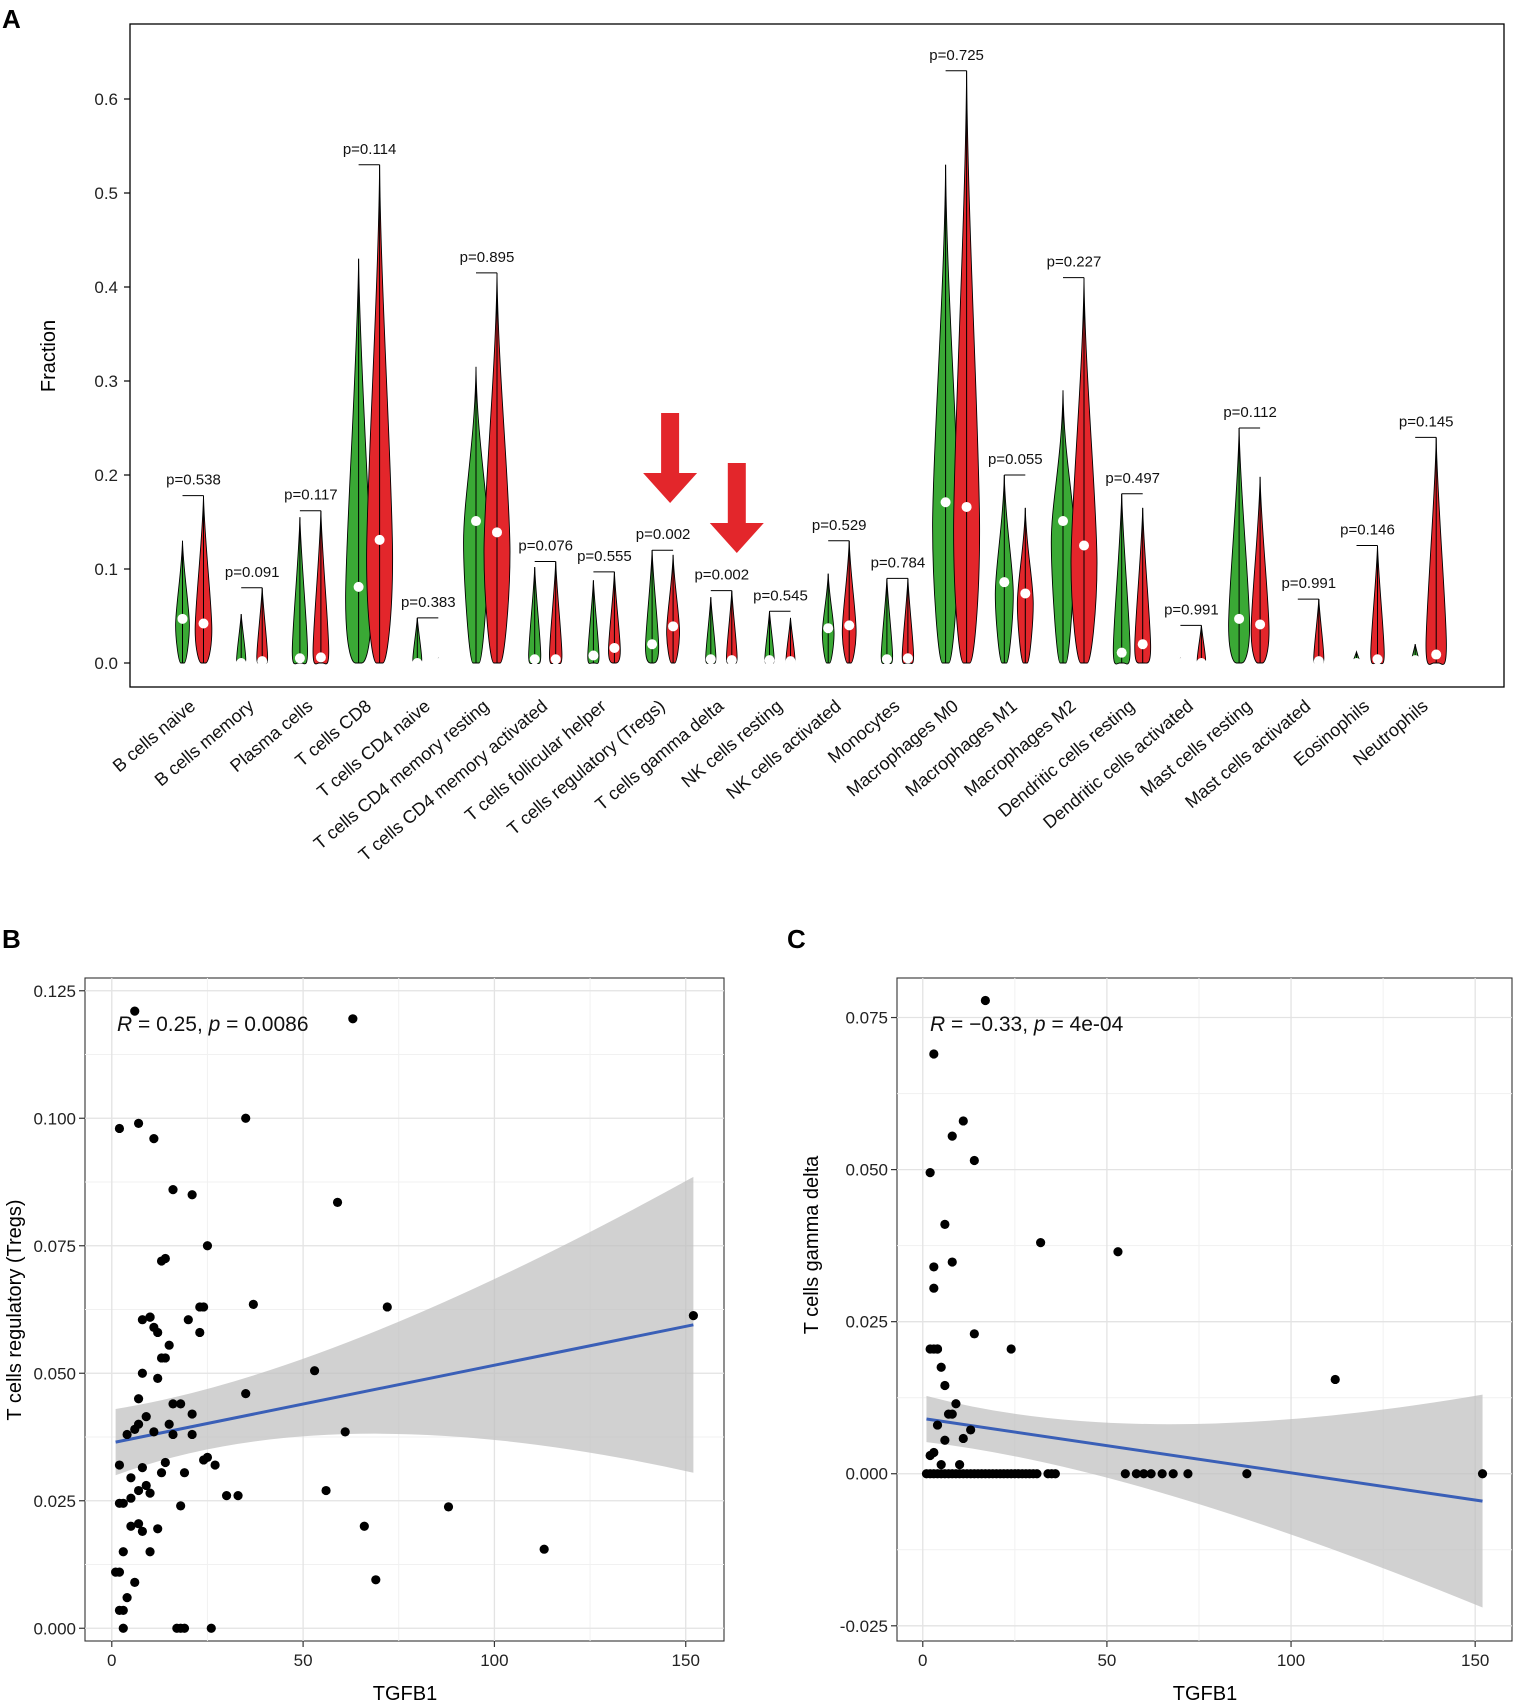 The height and width of the screenshot is (1703, 1535). What do you see at coordinates (428, 602) in the screenshot?
I see `panel-a-pvalue-label: p=0.383` at bounding box center [428, 602].